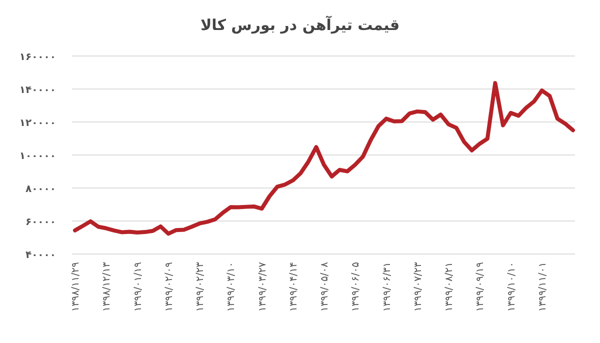  What do you see at coordinates (200, 286) in the screenshot?
I see `x-tick-label: ۱۳۹۹/۰۲/۲۳` at bounding box center [200, 286].